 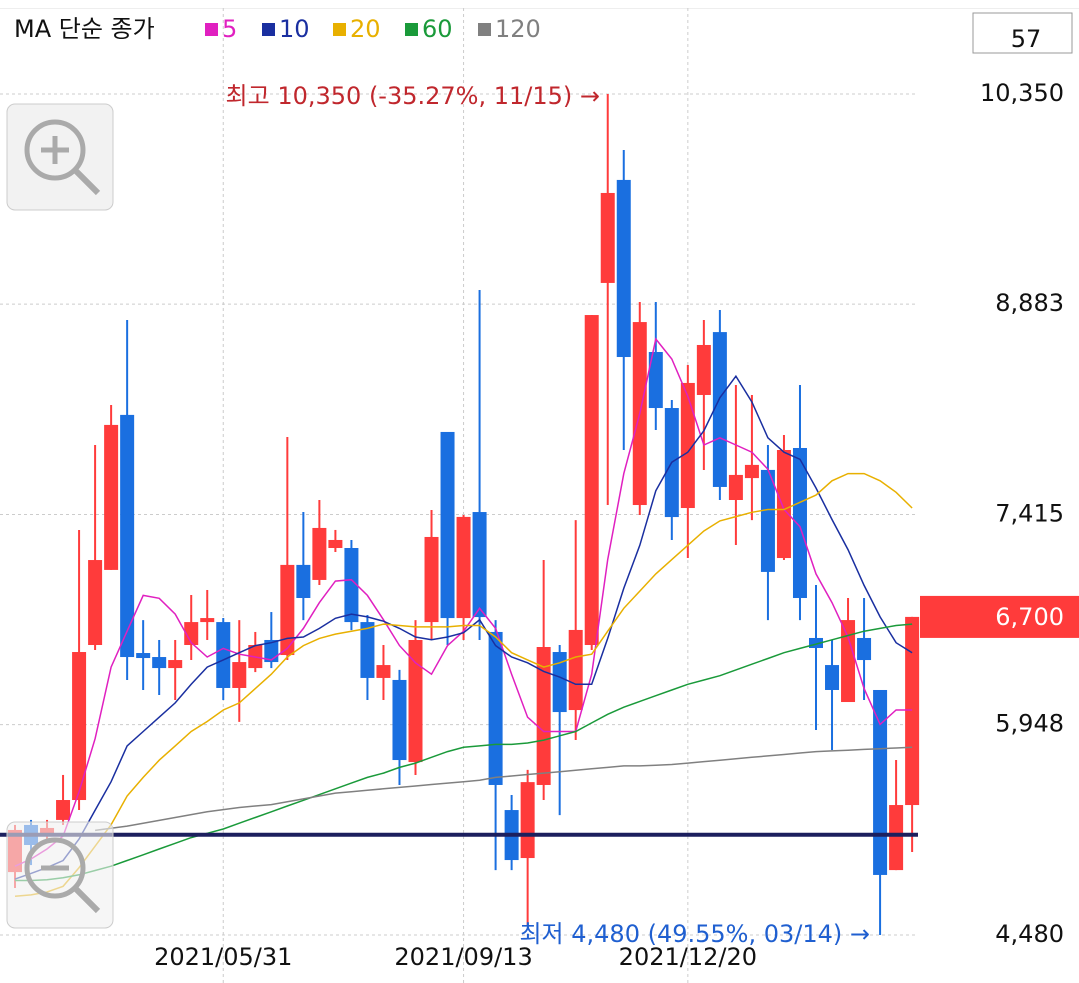 I want to click on legend: 5 10 20 60 120, so click(x=373, y=29).